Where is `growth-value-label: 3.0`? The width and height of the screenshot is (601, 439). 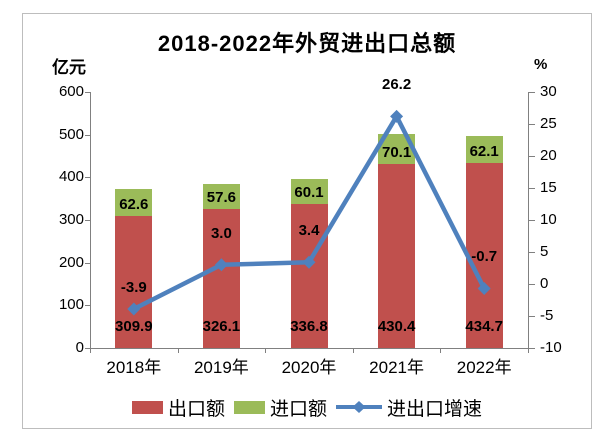
growth-value-label: 3.0 is located at coordinates (221, 233).